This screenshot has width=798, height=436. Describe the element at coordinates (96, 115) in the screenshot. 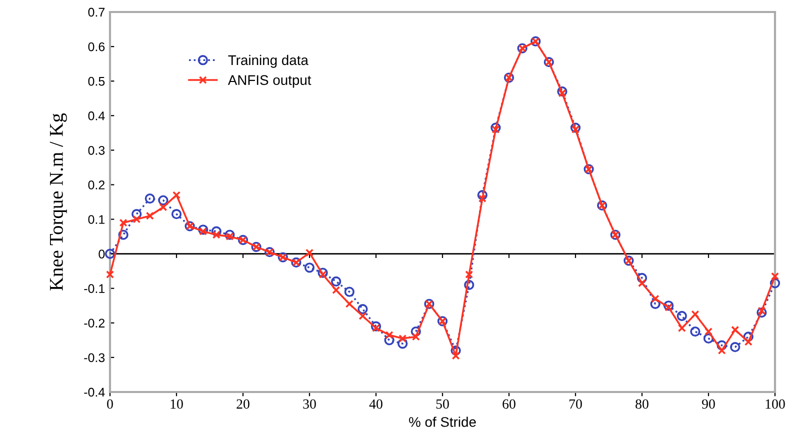

I see `y-tick-label: 0.4` at that location.